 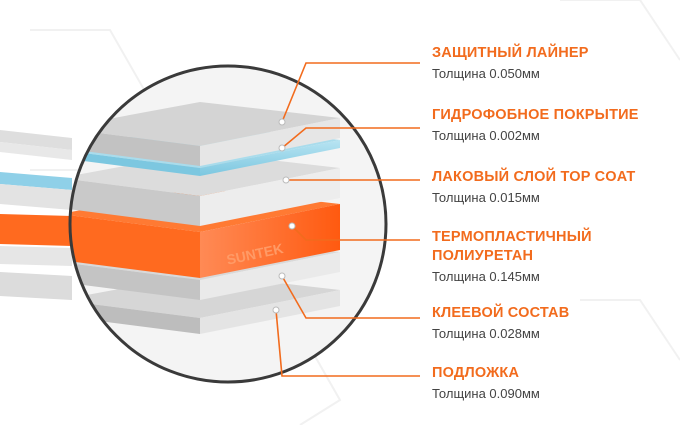 What do you see at coordinates (347, 343) in the screenshot?
I see `leader-substrate` at bounding box center [347, 343].